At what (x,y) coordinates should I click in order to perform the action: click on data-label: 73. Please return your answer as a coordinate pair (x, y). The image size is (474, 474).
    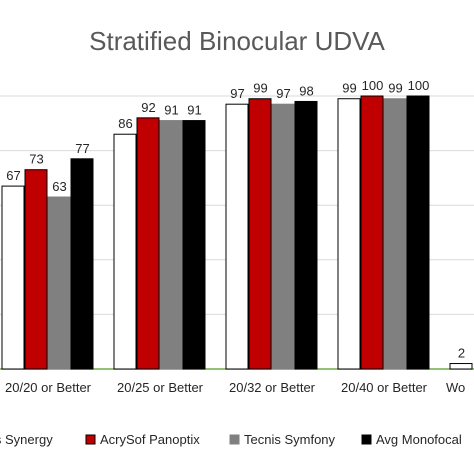
    Looking at the image, I should click on (36, 159).